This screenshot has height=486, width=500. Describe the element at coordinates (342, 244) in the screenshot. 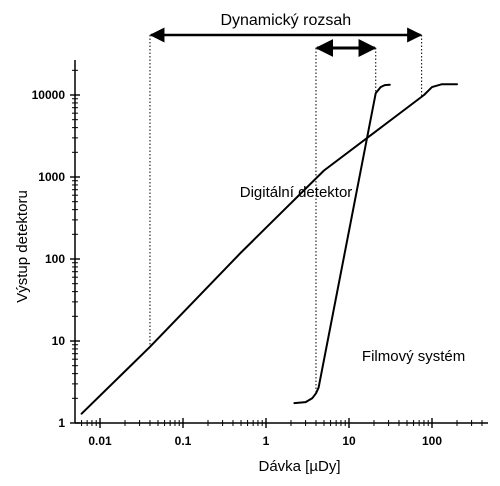

I see `film-system-line` at that location.